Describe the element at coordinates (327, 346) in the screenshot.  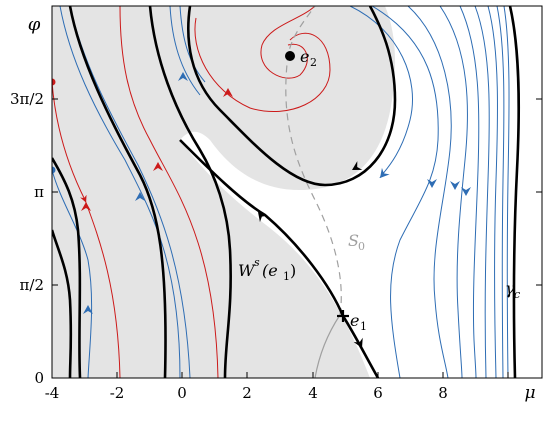
I see `s0-curve-solid` at that location.